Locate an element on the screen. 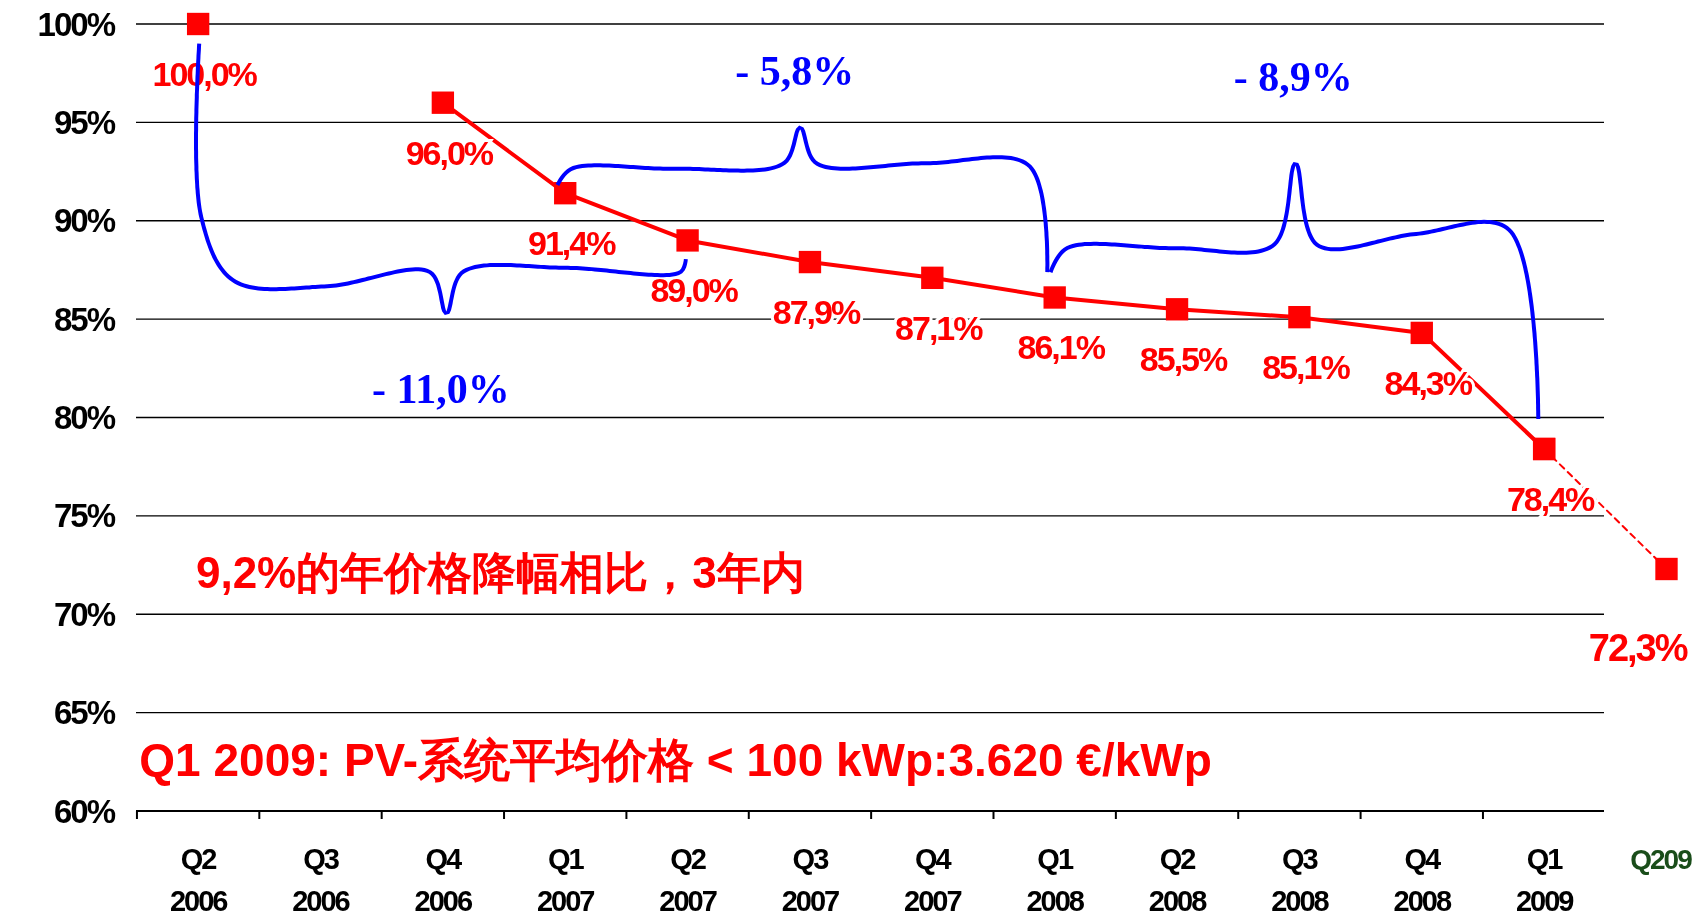 The image size is (1707, 919). y-tick-label: 100% is located at coordinates (76, 24).